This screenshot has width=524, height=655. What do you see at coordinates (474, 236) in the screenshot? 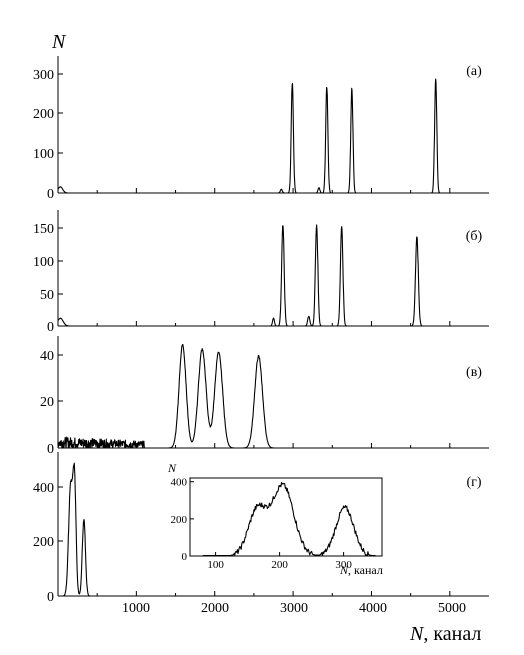
I see `panel-label: (б)` at bounding box center [474, 236].